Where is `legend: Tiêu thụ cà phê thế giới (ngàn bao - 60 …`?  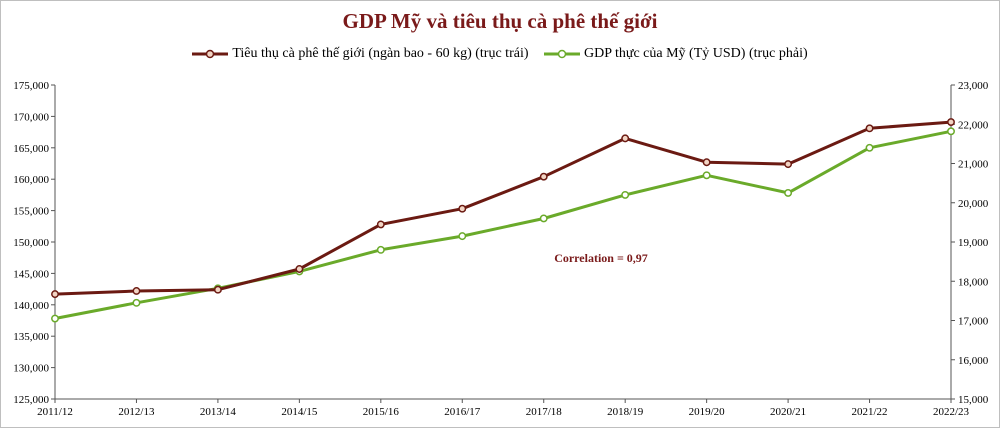
legend: Tiêu thụ cà phê thế giới (ngàn bao - 60 … is located at coordinates (500, 54).